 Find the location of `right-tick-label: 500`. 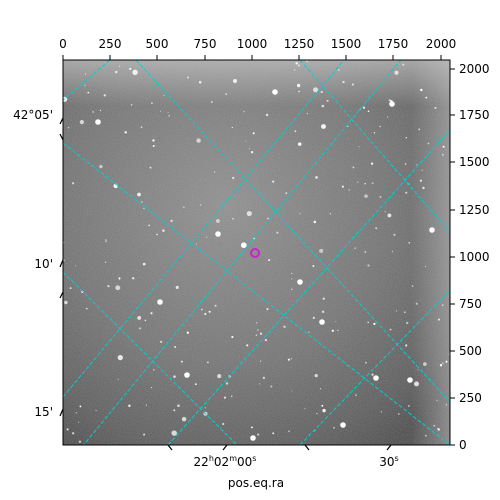

right-tick-label: 500 is located at coordinates (470, 351).